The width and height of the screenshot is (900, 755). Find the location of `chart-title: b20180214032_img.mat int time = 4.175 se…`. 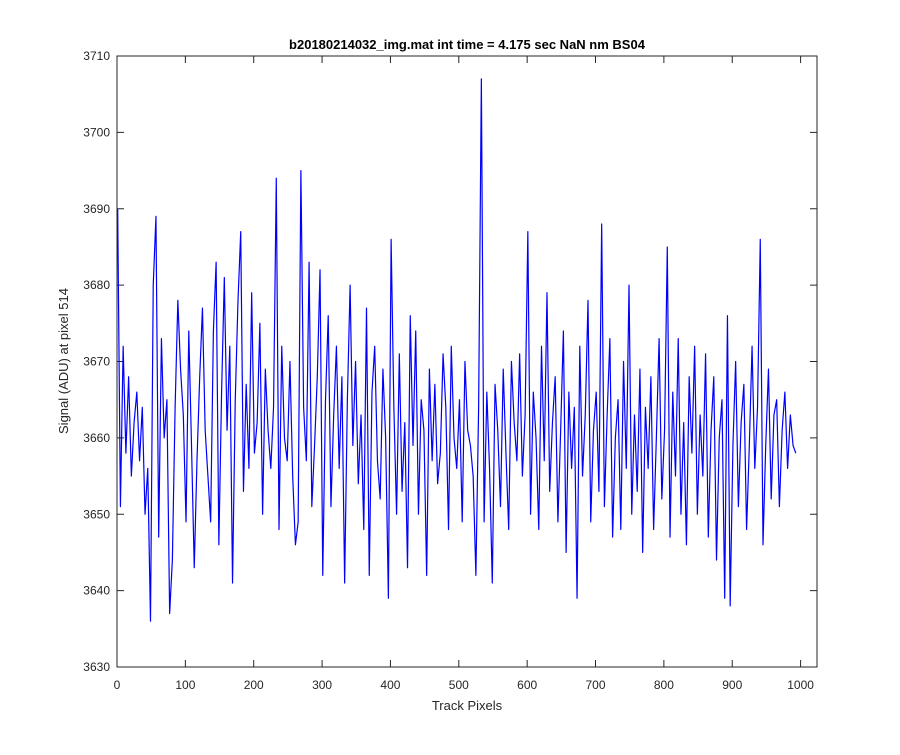

chart-title: b20180214032_img.mat int time = 4.175 se… is located at coordinates (467, 44).